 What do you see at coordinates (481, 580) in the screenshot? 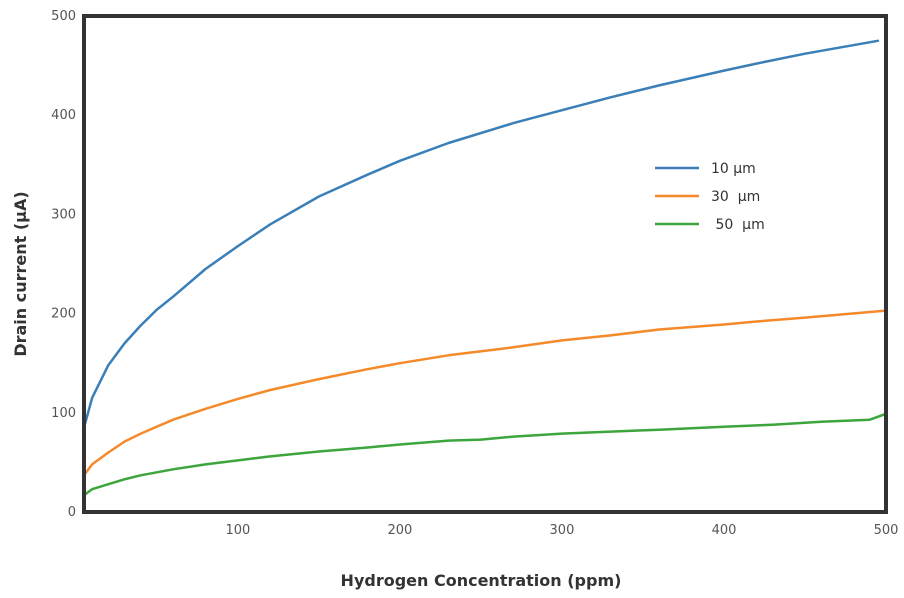
I see `x-axis-title: Hydrogen Concentration (ppm)` at bounding box center [481, 580].